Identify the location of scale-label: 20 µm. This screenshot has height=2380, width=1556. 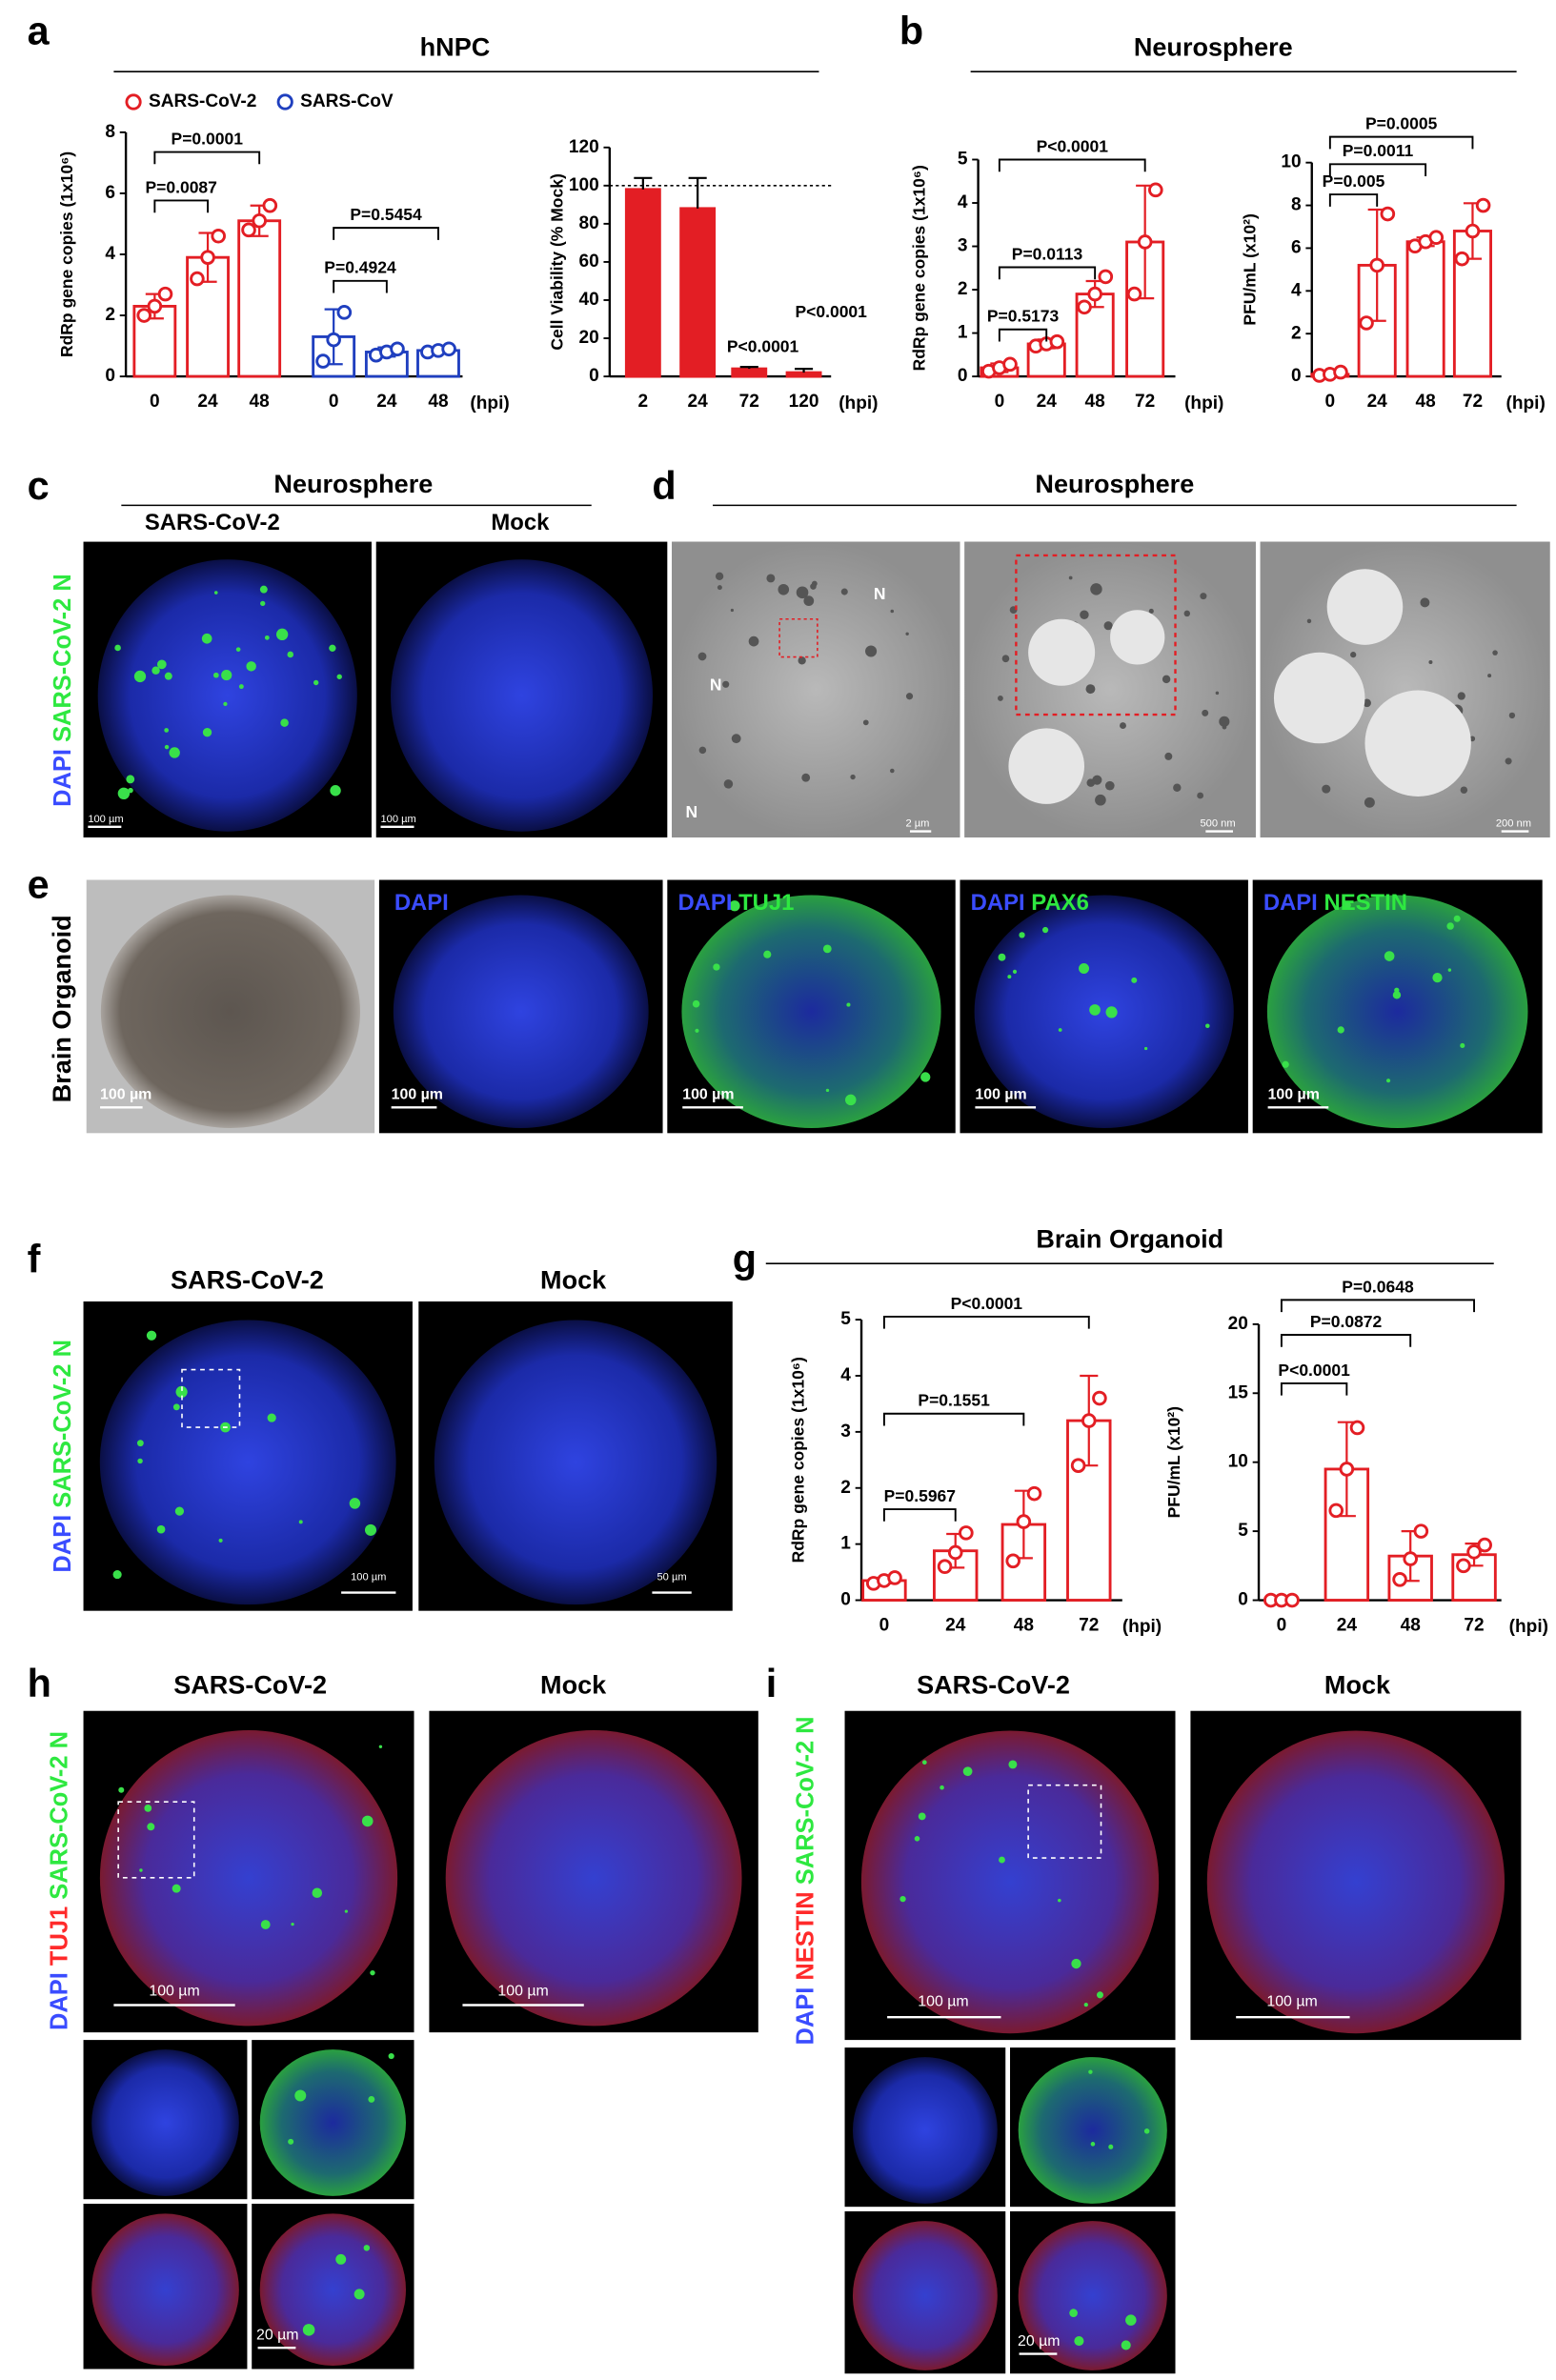
(277, 2336).